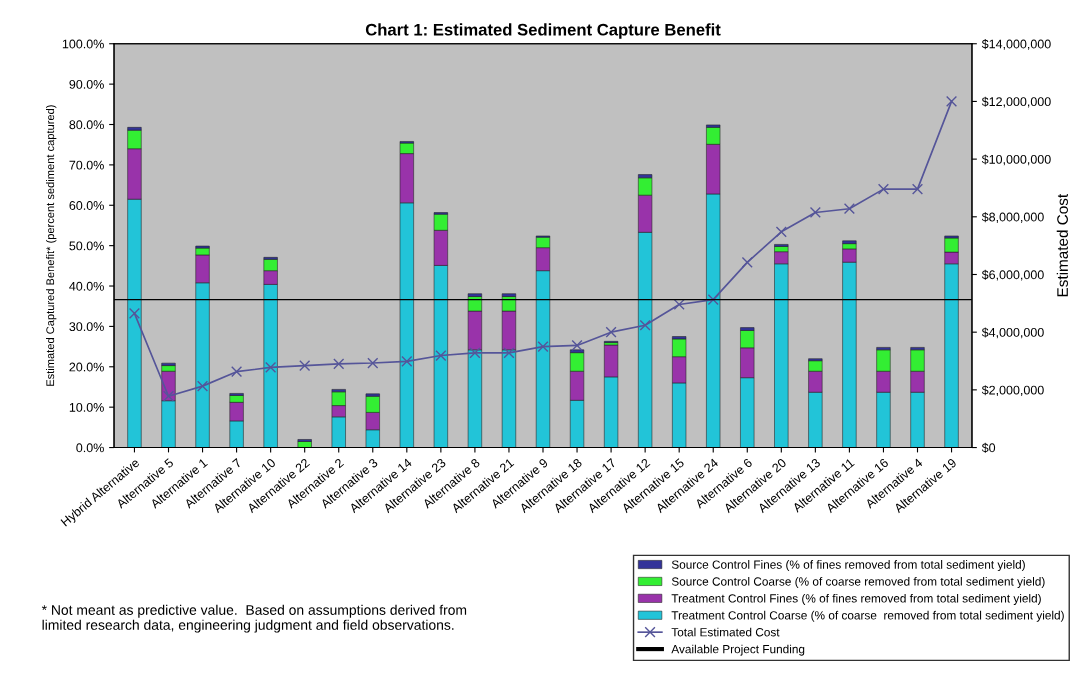 This screenshot has height=673, width=1086. I want to click on y-tick-label: 50.0%, so click(86, 246).